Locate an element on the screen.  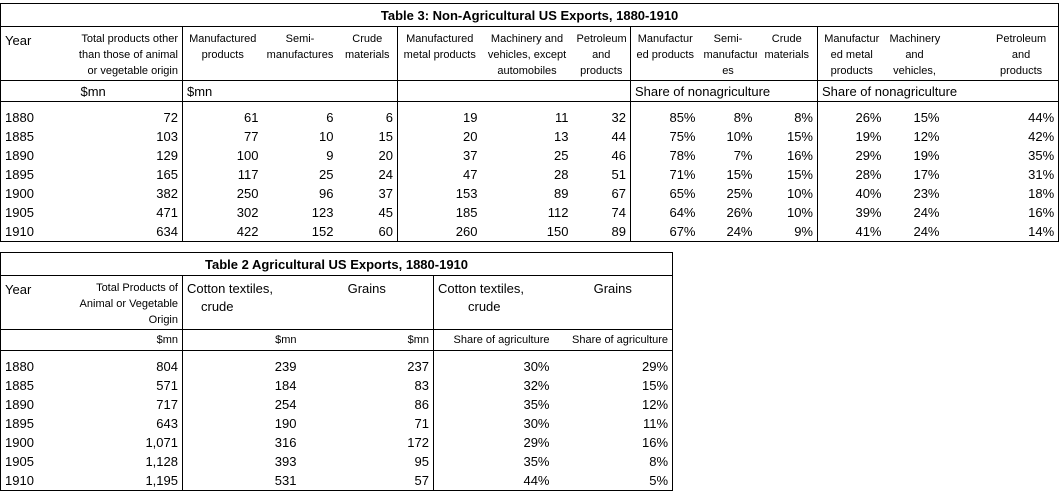
data-cell: 237 is located at coordinates (367, 363).